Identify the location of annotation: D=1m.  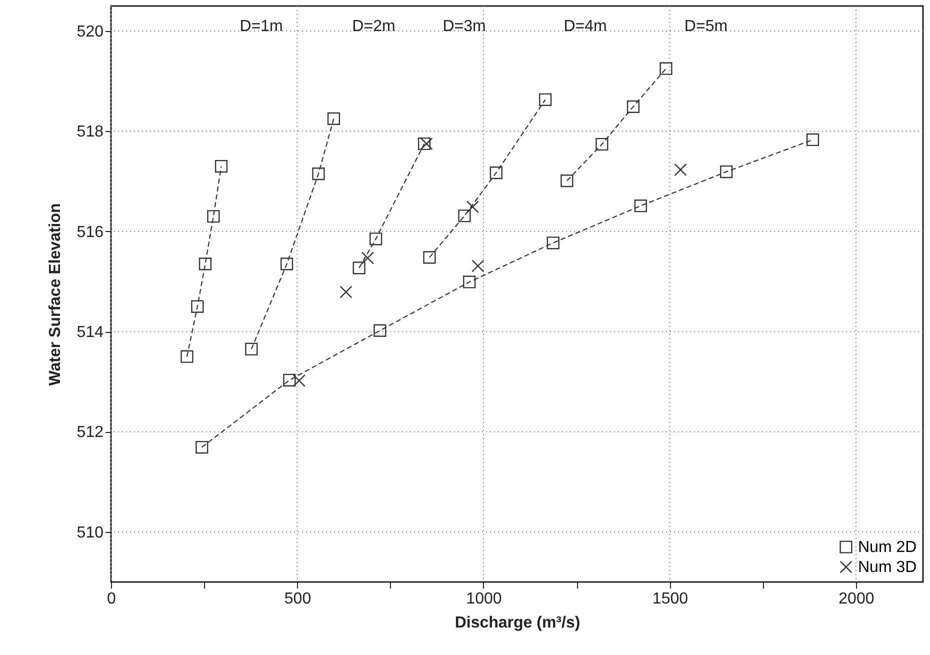
(261, 26).